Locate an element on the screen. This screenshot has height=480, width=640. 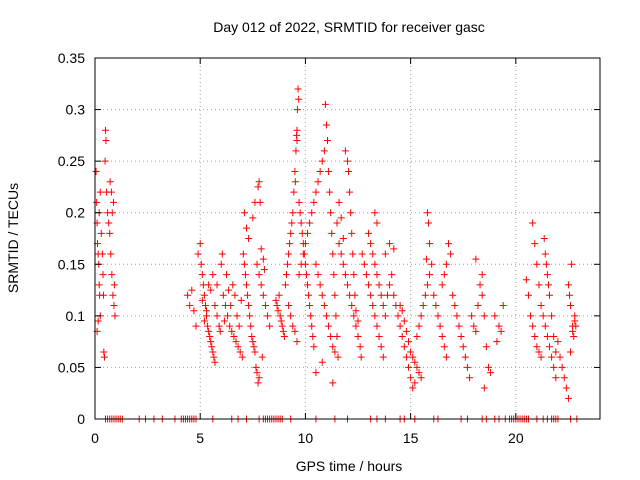
x-tick-label: 0 is located at coordinates (95, 438).